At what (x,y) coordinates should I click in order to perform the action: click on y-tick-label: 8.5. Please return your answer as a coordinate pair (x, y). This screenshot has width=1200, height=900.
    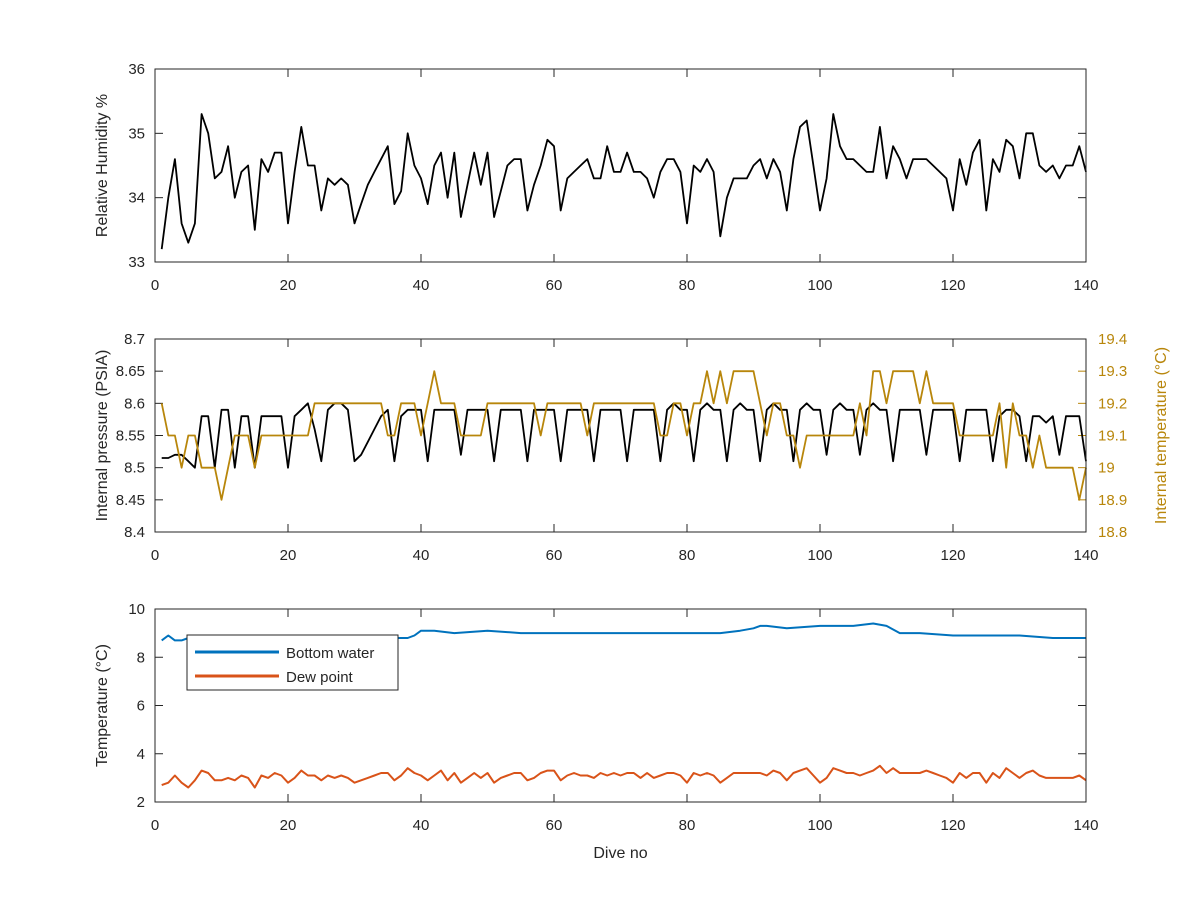
    Looking at the image, I should click on (134, 468).